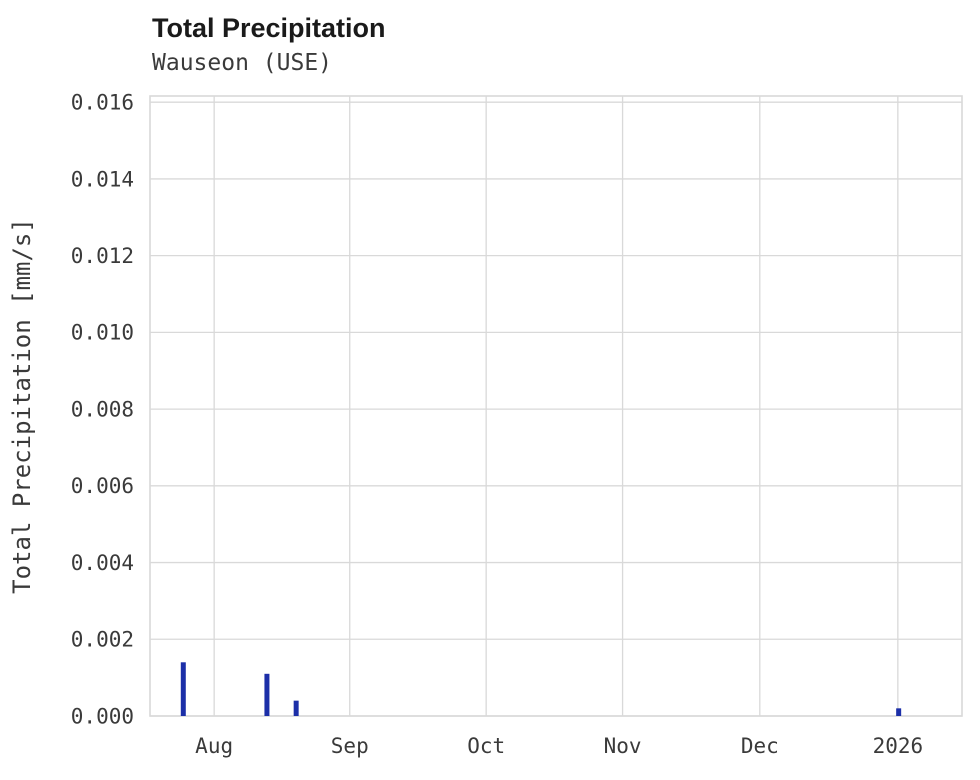  What do you see at coordinates (102, 179) in the screenshot?
I see `y-tick-label: 0.014` at bounding box center [102, 179].